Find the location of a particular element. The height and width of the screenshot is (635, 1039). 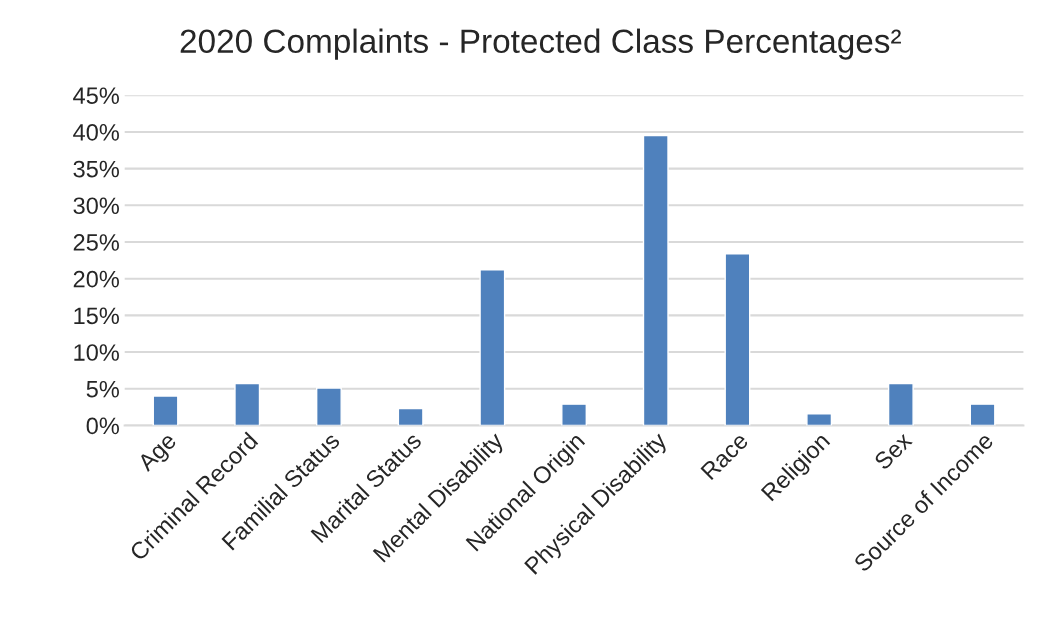

y-tick-label: 35% is located at coordinates (96, 169).